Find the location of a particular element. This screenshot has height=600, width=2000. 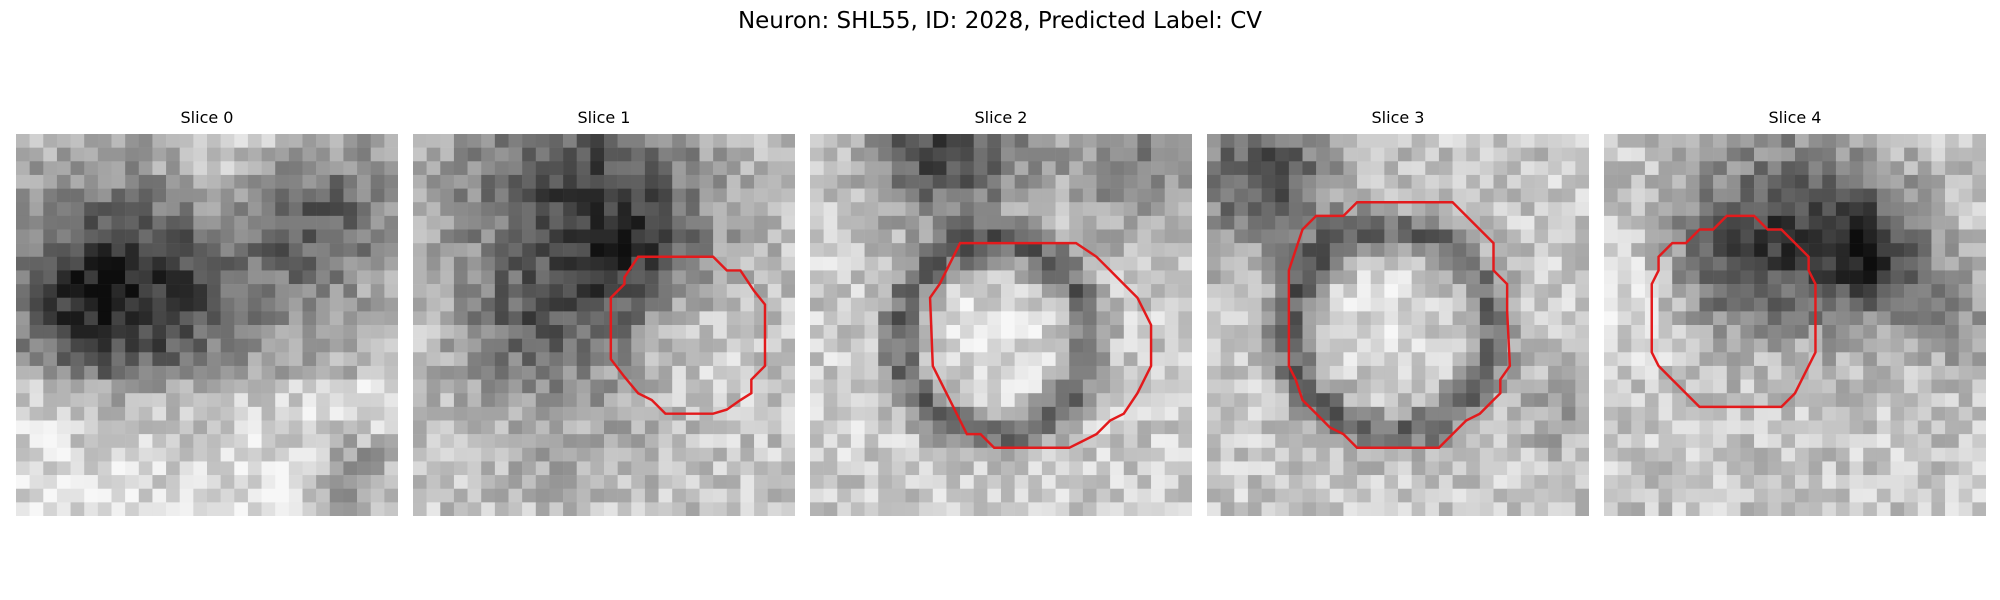

slice-title: Slice 0 is located at coordinates (207, 117).